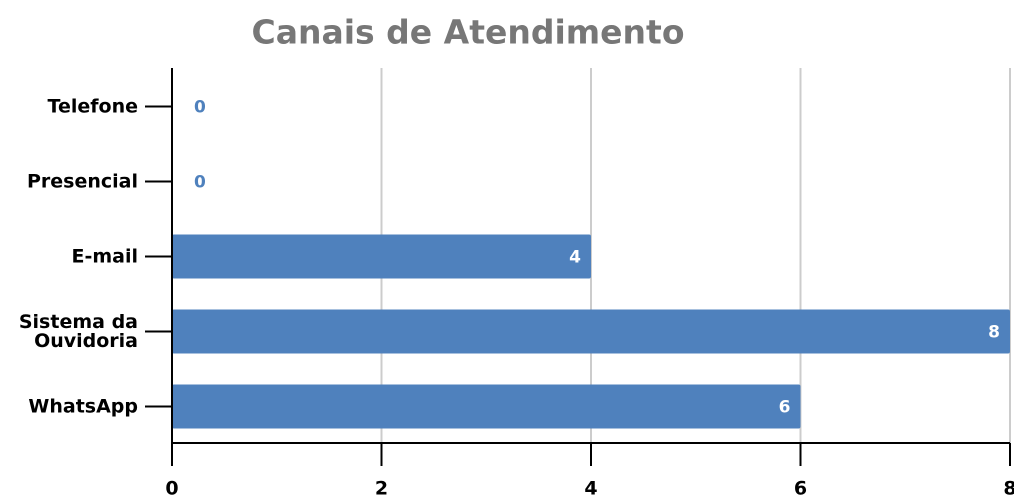  I want to click on value-label: 4, so click(575, 258).